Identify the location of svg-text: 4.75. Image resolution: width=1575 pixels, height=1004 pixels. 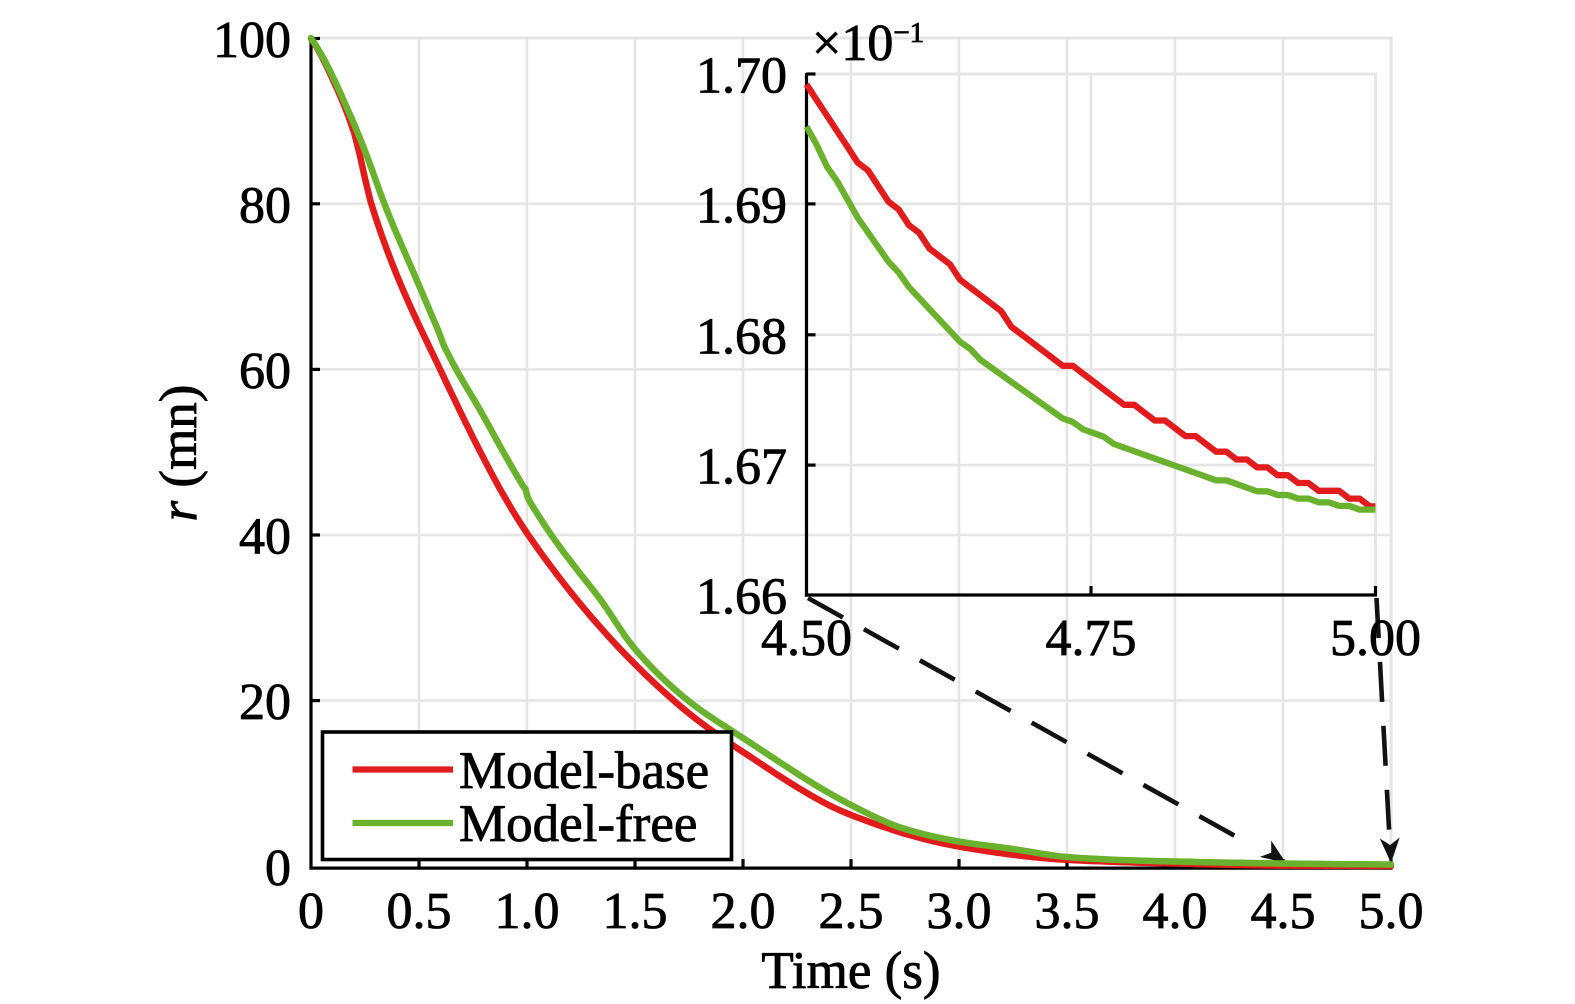
(1091, 638).